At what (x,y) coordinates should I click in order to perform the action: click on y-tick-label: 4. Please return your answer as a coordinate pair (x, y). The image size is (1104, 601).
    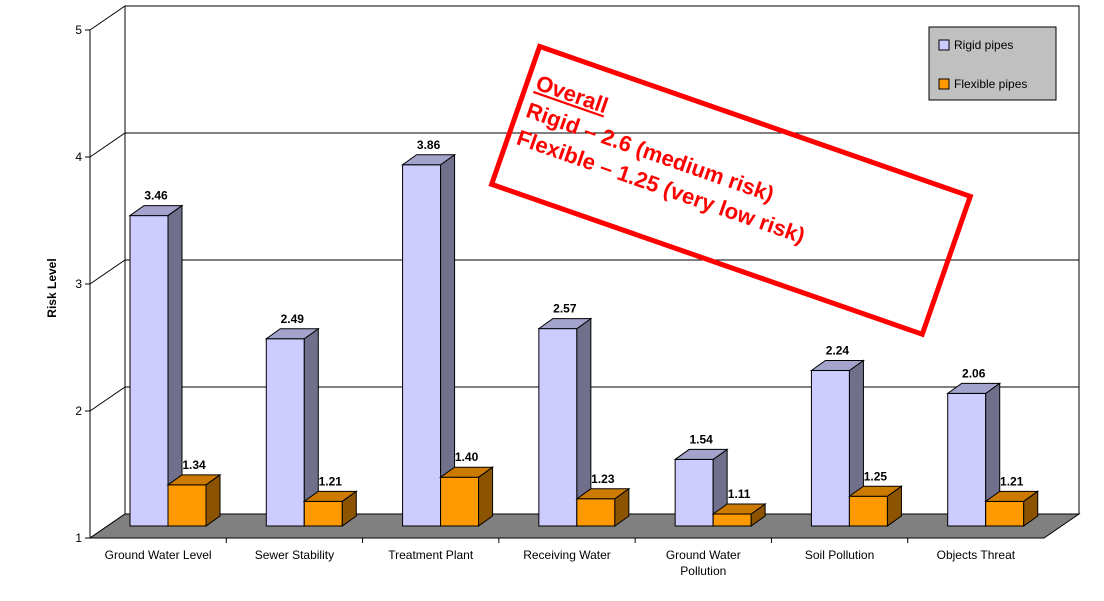
    Looking at the image, I should click on (78, 157).